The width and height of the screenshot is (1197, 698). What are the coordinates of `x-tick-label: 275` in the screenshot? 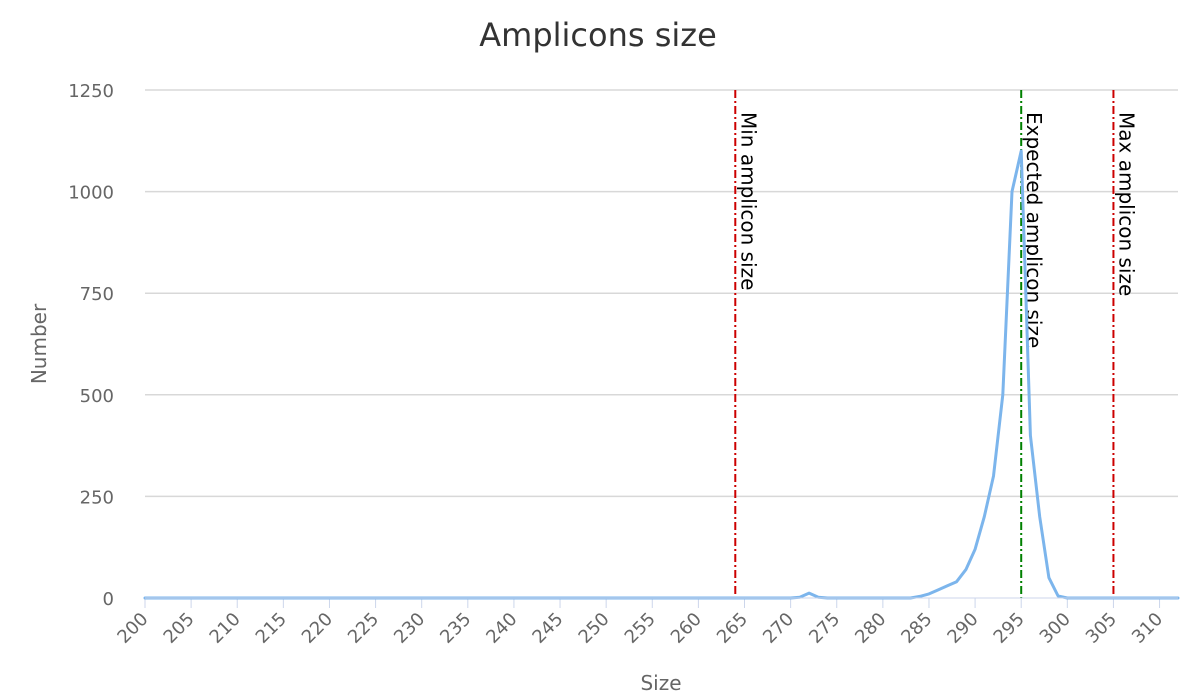 It's located at (824, 628).